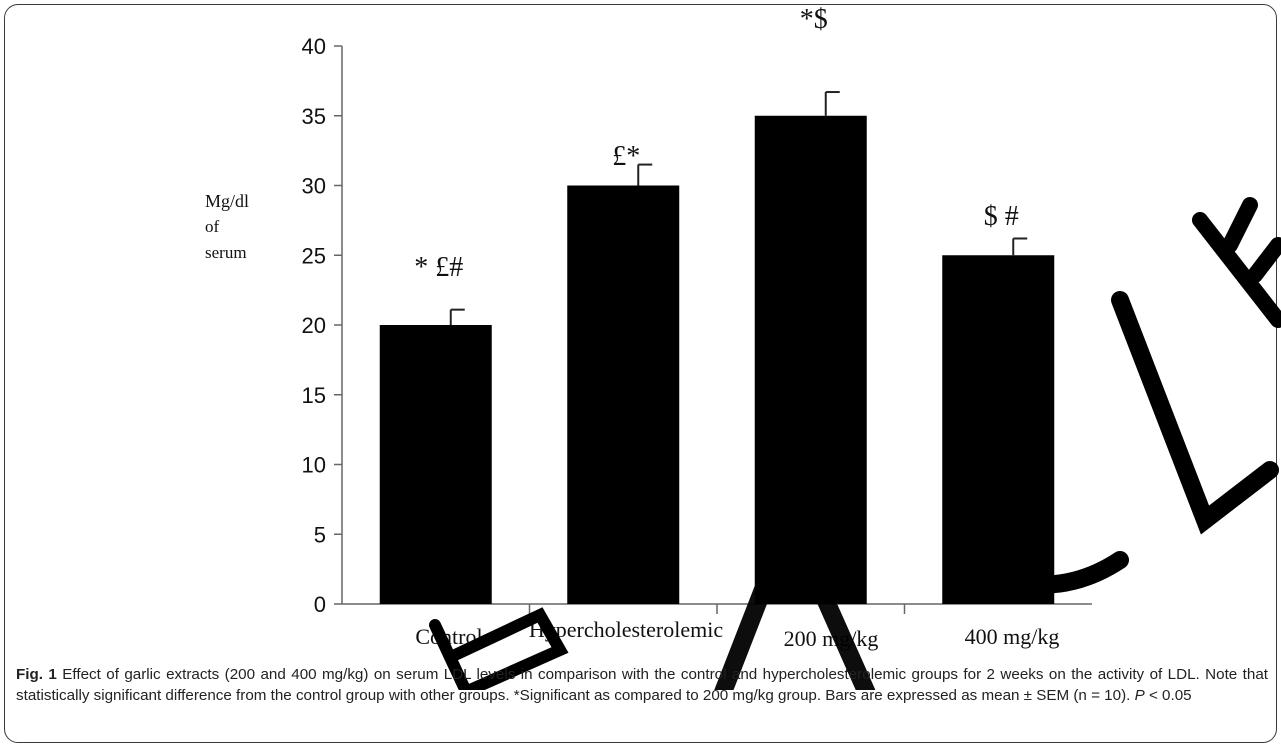 The image size is (1281, 747). I want to click on y-tick-label: 20, so click(314, 325).